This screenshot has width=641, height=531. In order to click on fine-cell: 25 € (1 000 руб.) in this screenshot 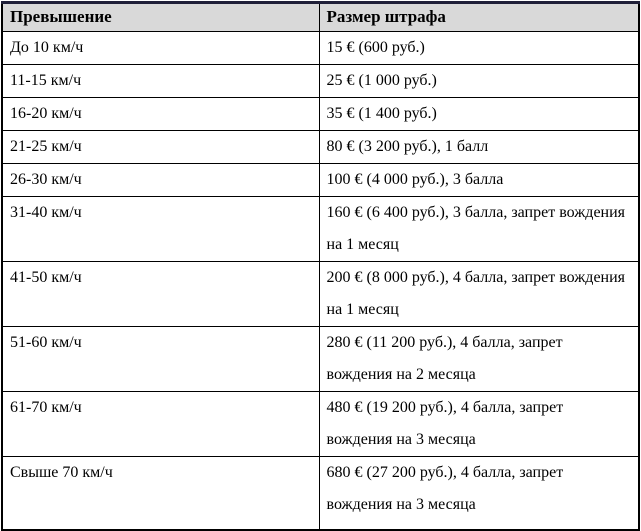, I will do `click(479, 81)`.